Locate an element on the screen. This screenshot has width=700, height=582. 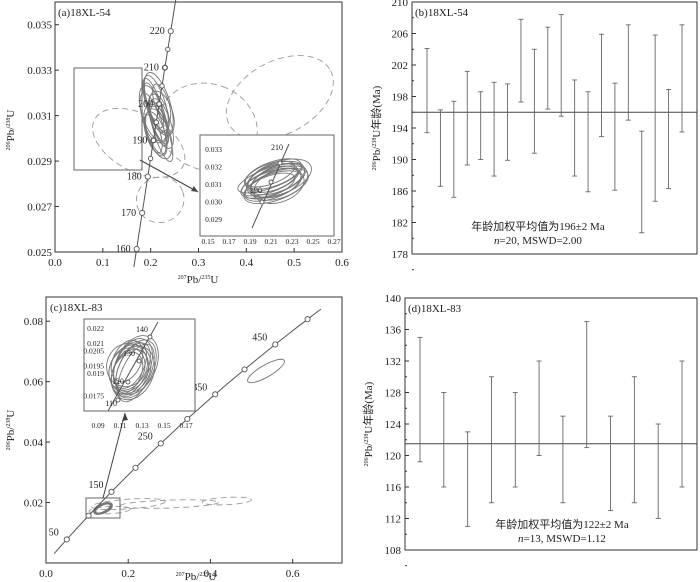
panel-d-mean-text: 年龄加权平均值为122±2 Ma is located at coordinates (562, 524).